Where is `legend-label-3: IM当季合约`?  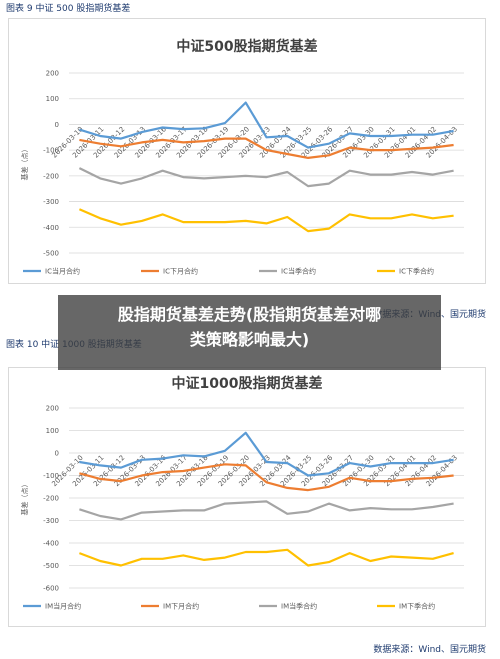 legend-label-3: IM当季合约 is located at coordinates (299, 606).